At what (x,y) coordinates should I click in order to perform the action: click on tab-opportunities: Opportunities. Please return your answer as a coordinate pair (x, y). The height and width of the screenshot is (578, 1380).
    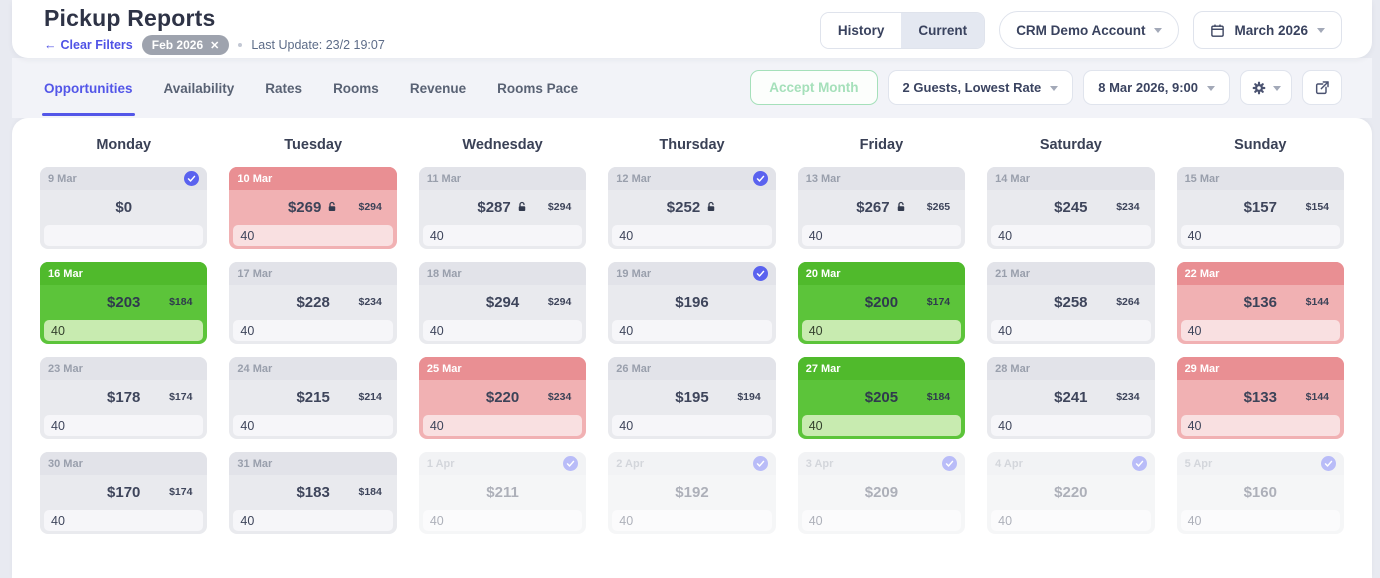
    Looking at the image, I should click on (88, 88).